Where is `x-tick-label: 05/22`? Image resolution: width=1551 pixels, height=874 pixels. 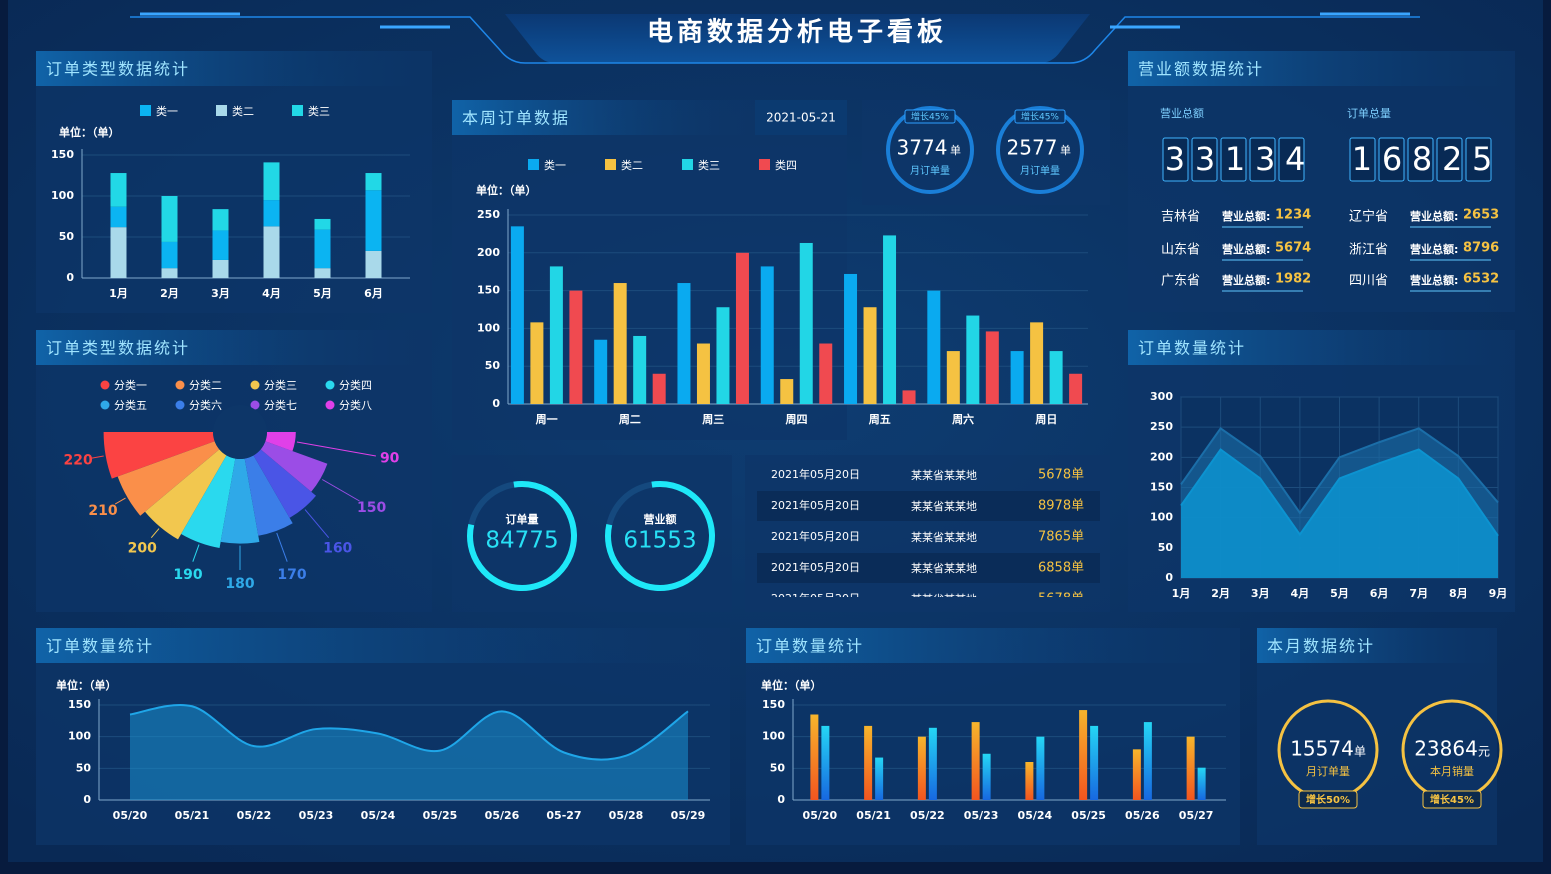
x-tick-label: 05/22 is located at coordinates (927, 815).